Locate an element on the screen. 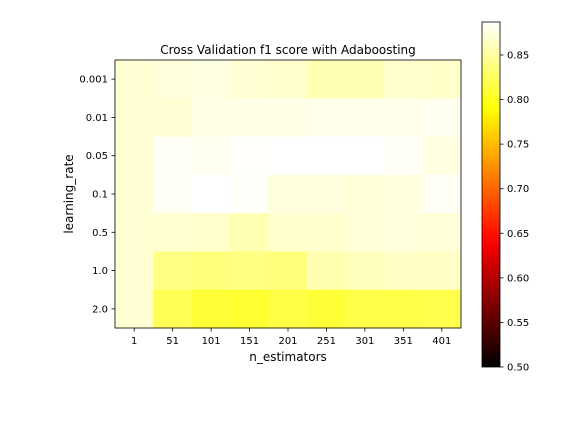 The width and height of the screenshot is (576, 432). y-tick-label: 0.1 is located at coordinates (100, 195).